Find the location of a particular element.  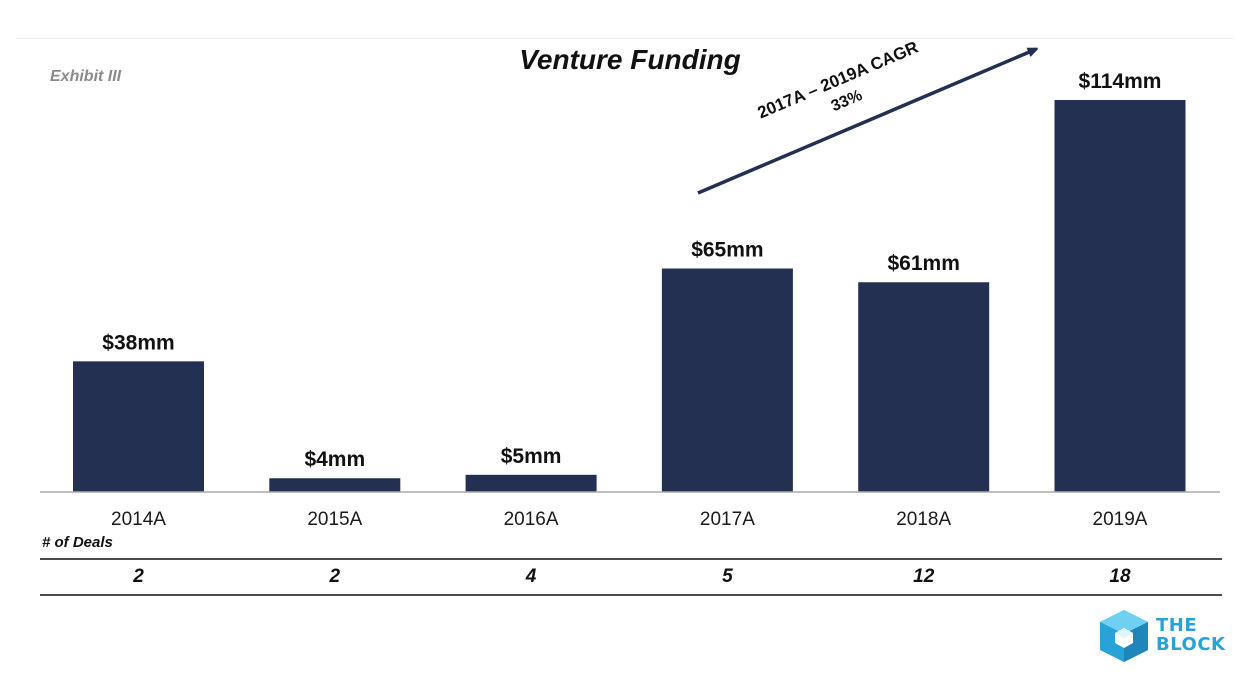

data-label-2015A: $4mm is located at coordinates (334, 459).